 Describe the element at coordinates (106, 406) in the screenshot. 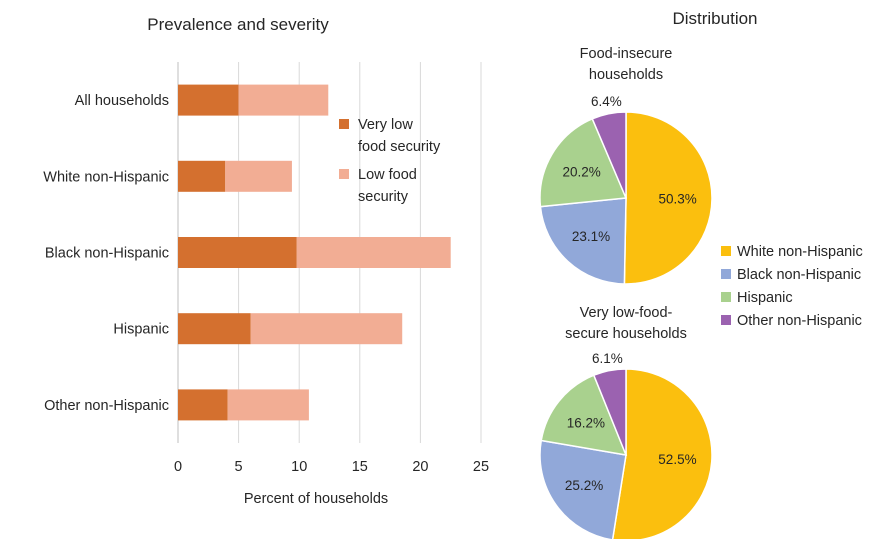

I see `category-label: Other non-Hispanic` at that location.